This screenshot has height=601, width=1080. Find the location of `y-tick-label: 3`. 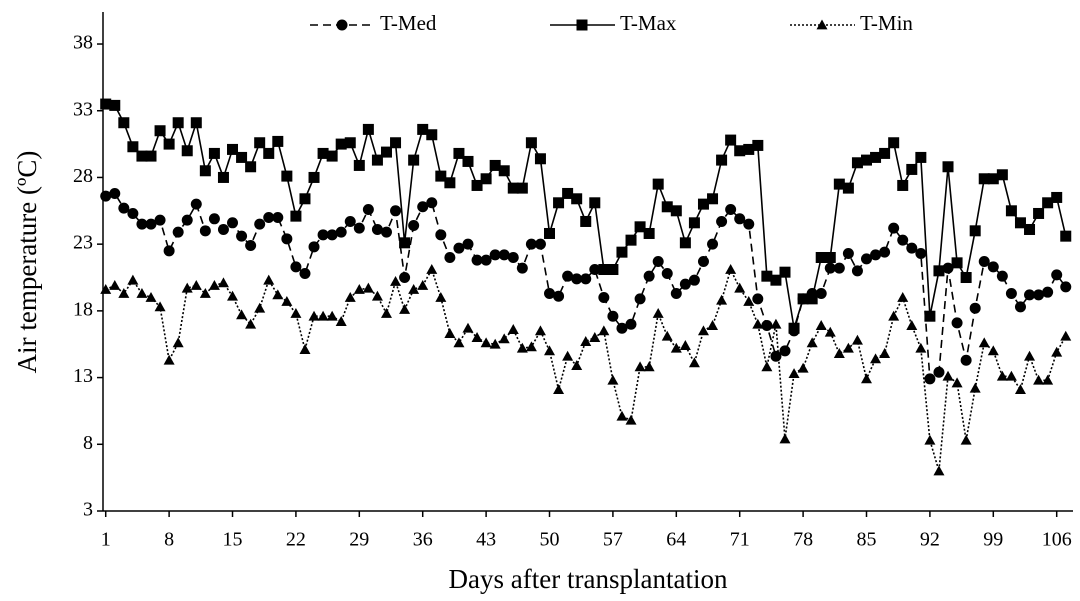

y-tick-label: 3 is located at coordinates (88, 510).